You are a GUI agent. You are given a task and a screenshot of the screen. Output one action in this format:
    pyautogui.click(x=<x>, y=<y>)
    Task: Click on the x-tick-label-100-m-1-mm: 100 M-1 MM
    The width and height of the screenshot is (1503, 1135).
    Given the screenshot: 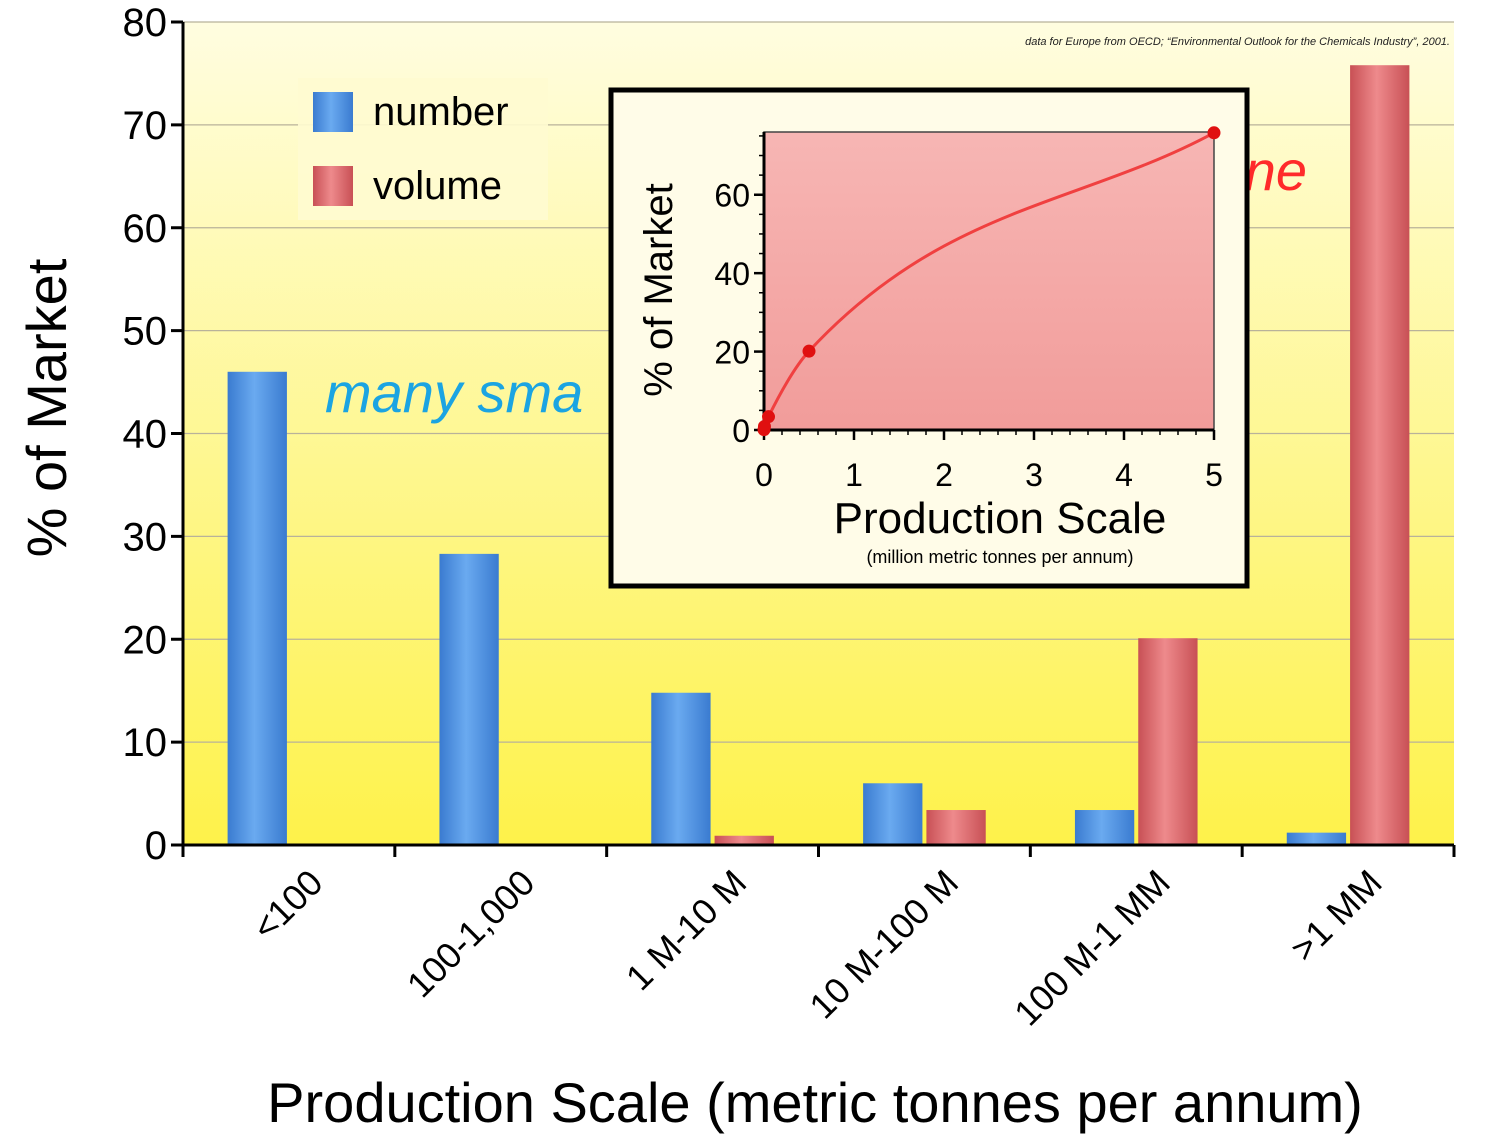 What is the action you would take?
    pyautogui.click(x=1092, y=948)
    